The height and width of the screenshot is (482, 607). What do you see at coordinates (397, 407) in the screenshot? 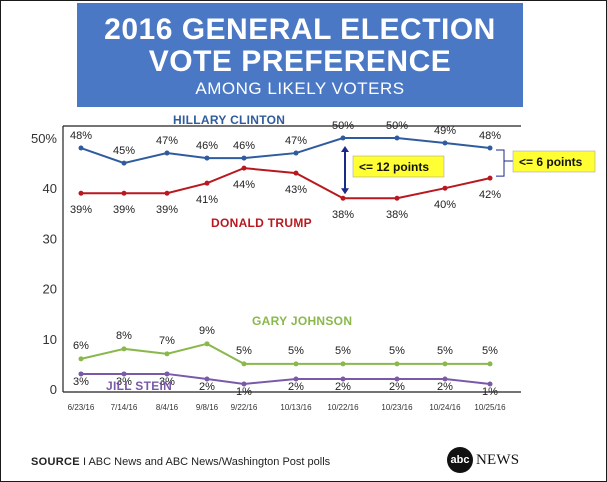
I see `x-tick-label: 10/23/16` at bounding box center [397, 407].